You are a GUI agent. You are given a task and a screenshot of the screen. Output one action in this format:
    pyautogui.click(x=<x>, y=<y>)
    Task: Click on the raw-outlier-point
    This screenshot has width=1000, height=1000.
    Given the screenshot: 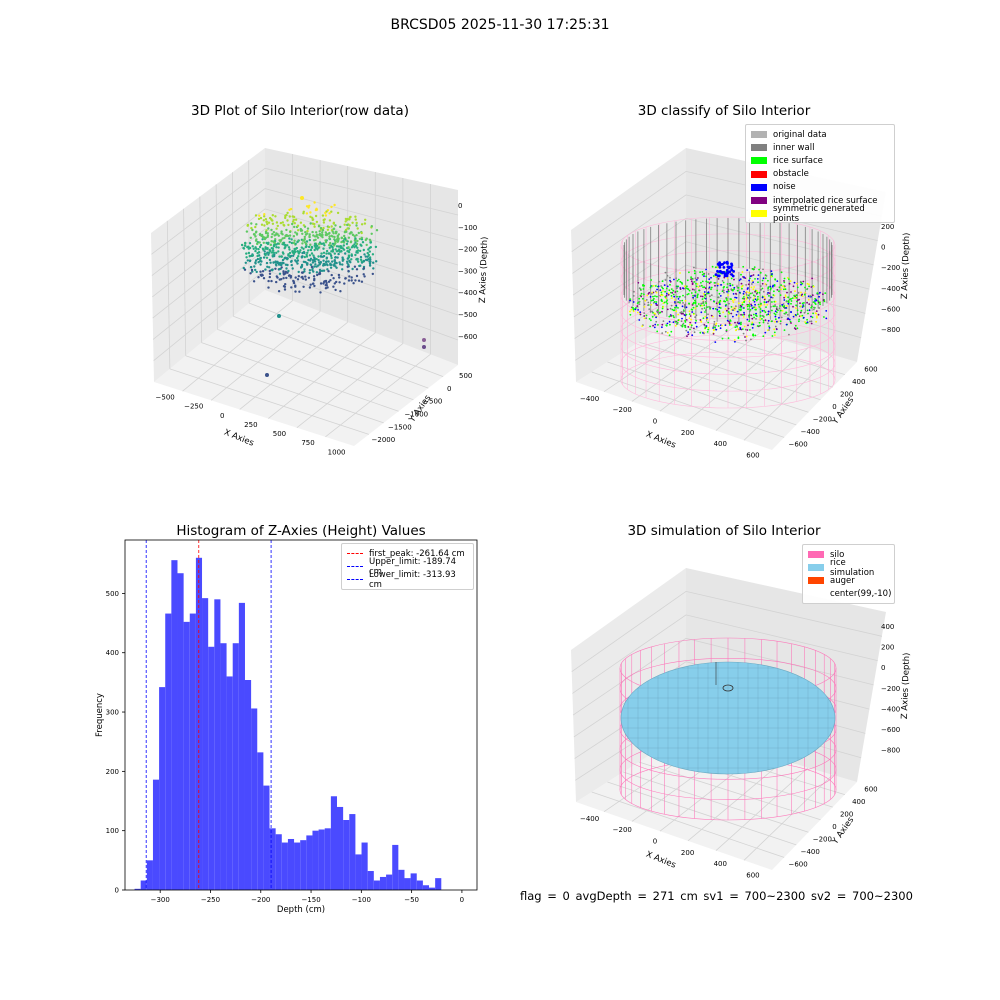 What is the action you would take?
    pyautogui.click(x=424, y=347)
    